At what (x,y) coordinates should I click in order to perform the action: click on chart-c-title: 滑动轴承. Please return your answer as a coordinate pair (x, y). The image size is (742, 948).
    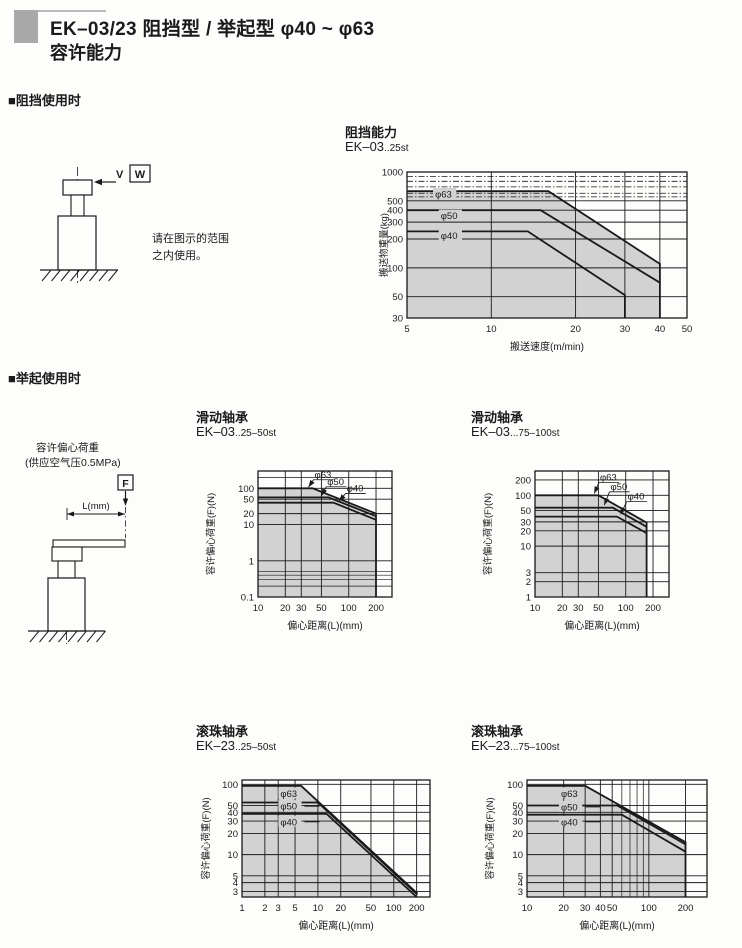
    Looking at the image, I should click on (497, 417).